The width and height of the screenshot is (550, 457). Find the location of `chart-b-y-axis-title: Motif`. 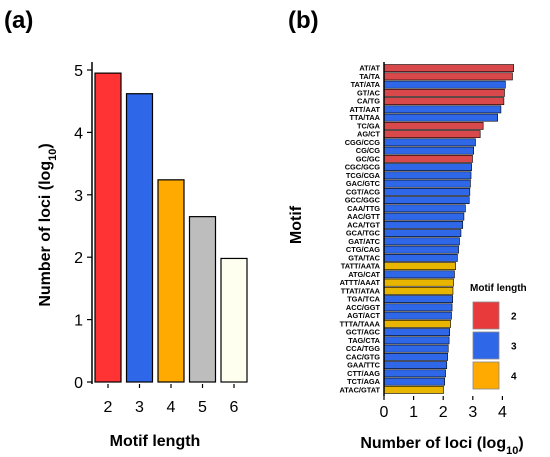

chart-b-y-axis-title: Motif is located at coordinates (296, 224).